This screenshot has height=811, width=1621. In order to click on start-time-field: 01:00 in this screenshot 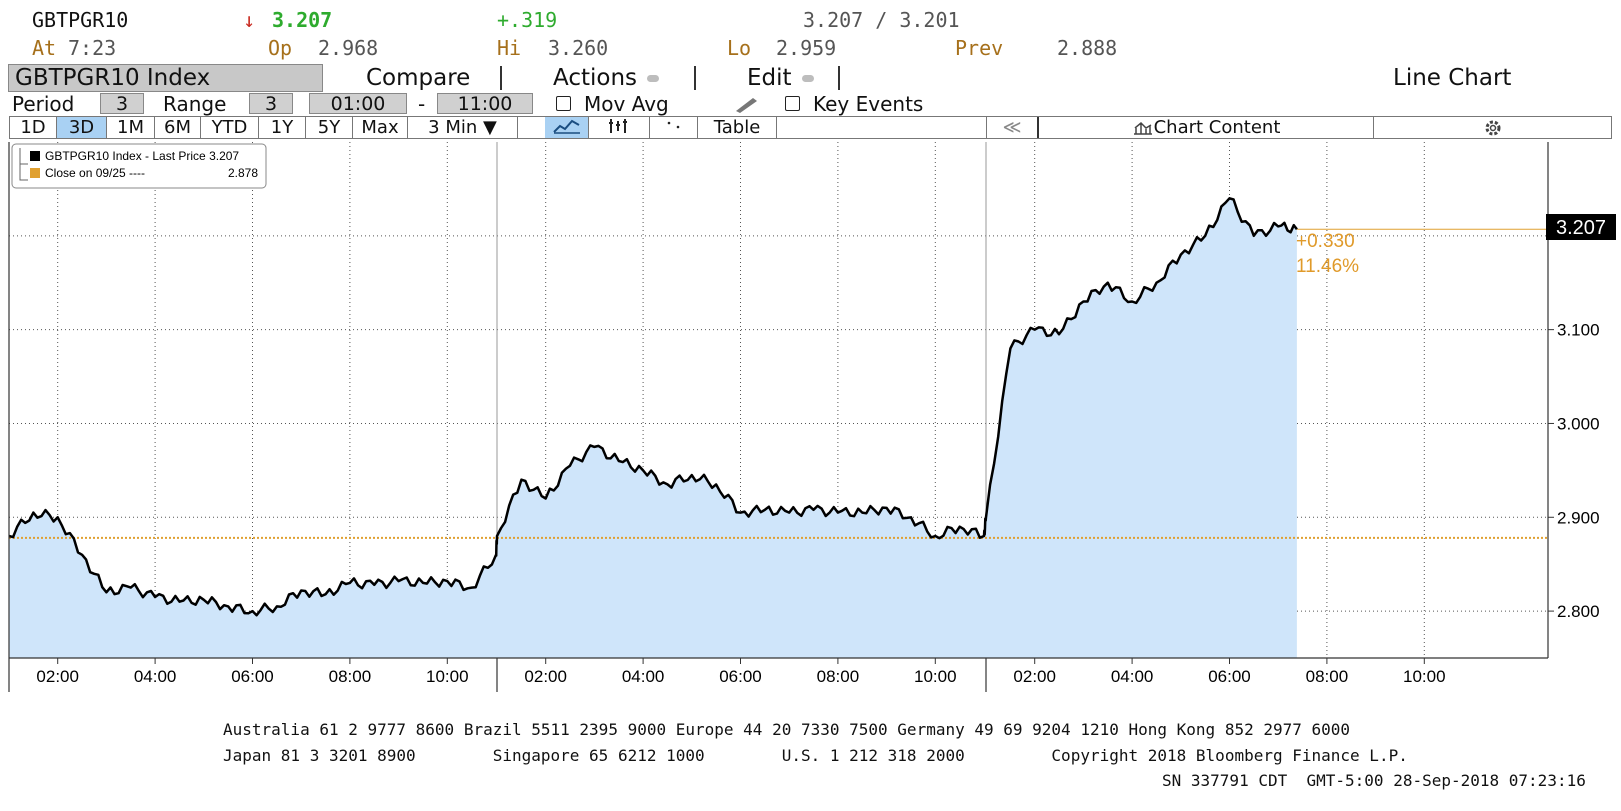, I will do `click(358, 103)`.